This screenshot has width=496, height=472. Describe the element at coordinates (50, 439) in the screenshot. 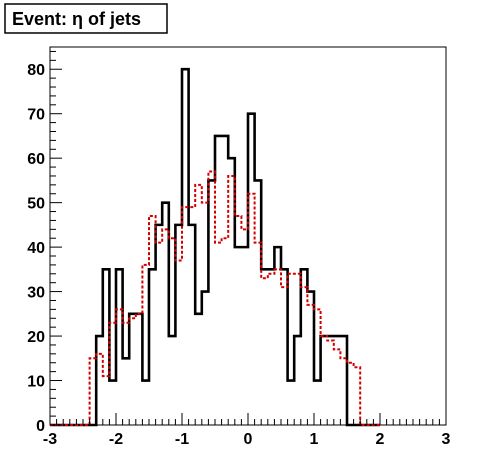

I see `x-tick-label: -3` at that location.